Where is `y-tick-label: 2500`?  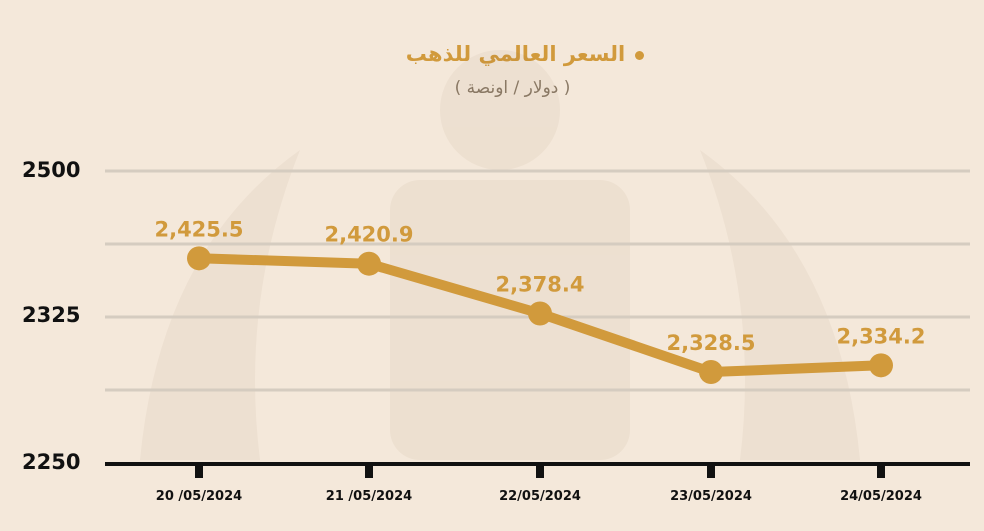
y-tick-label: 2500 is located at coordinates (51, 170).